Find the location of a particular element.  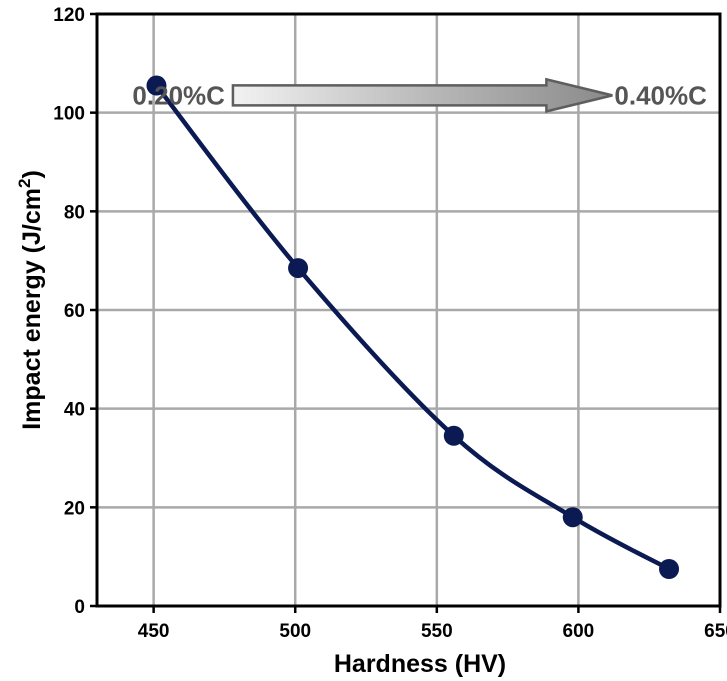

y-tick-labels: 0 20 40 60 80 100 120 is located at coordinates (69, 311).